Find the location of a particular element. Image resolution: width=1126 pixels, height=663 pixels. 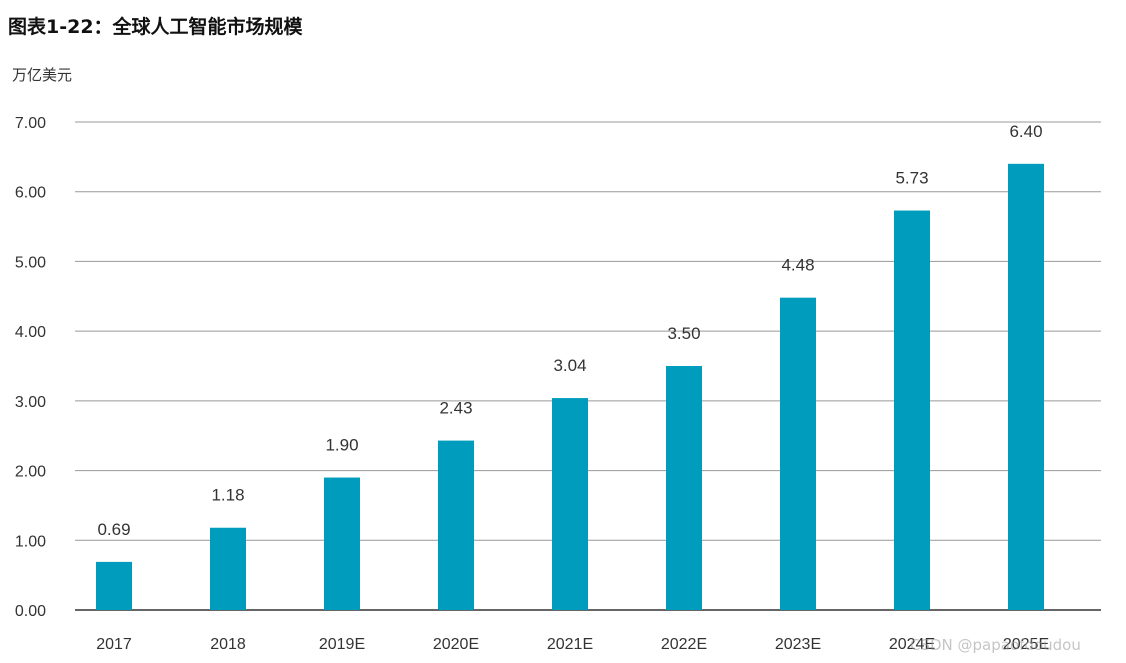

chart-title: 图表1-22：全球人工智能市场规模 is located at coordinates (155, 27).